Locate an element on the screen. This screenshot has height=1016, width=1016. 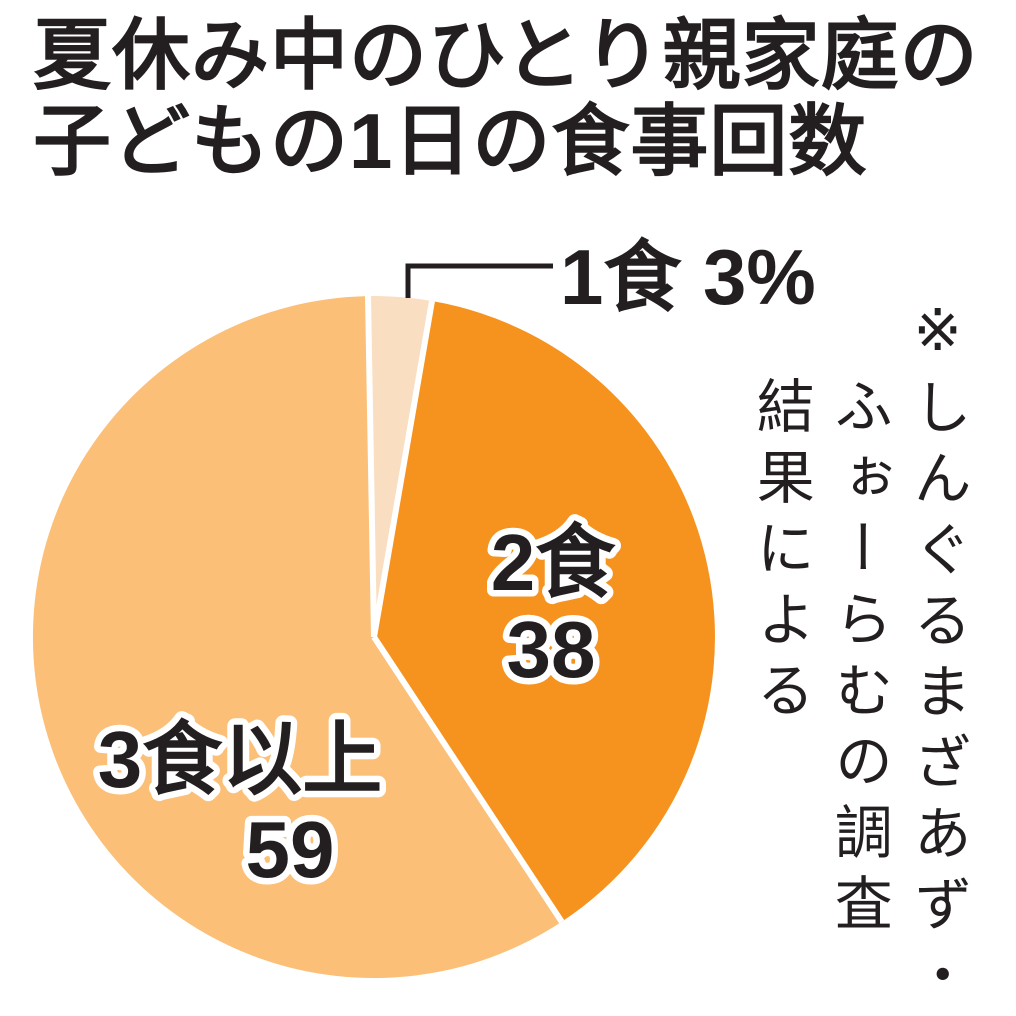
slice-label-slice-2-meals: 2食 is located at coordinates (553, 562).